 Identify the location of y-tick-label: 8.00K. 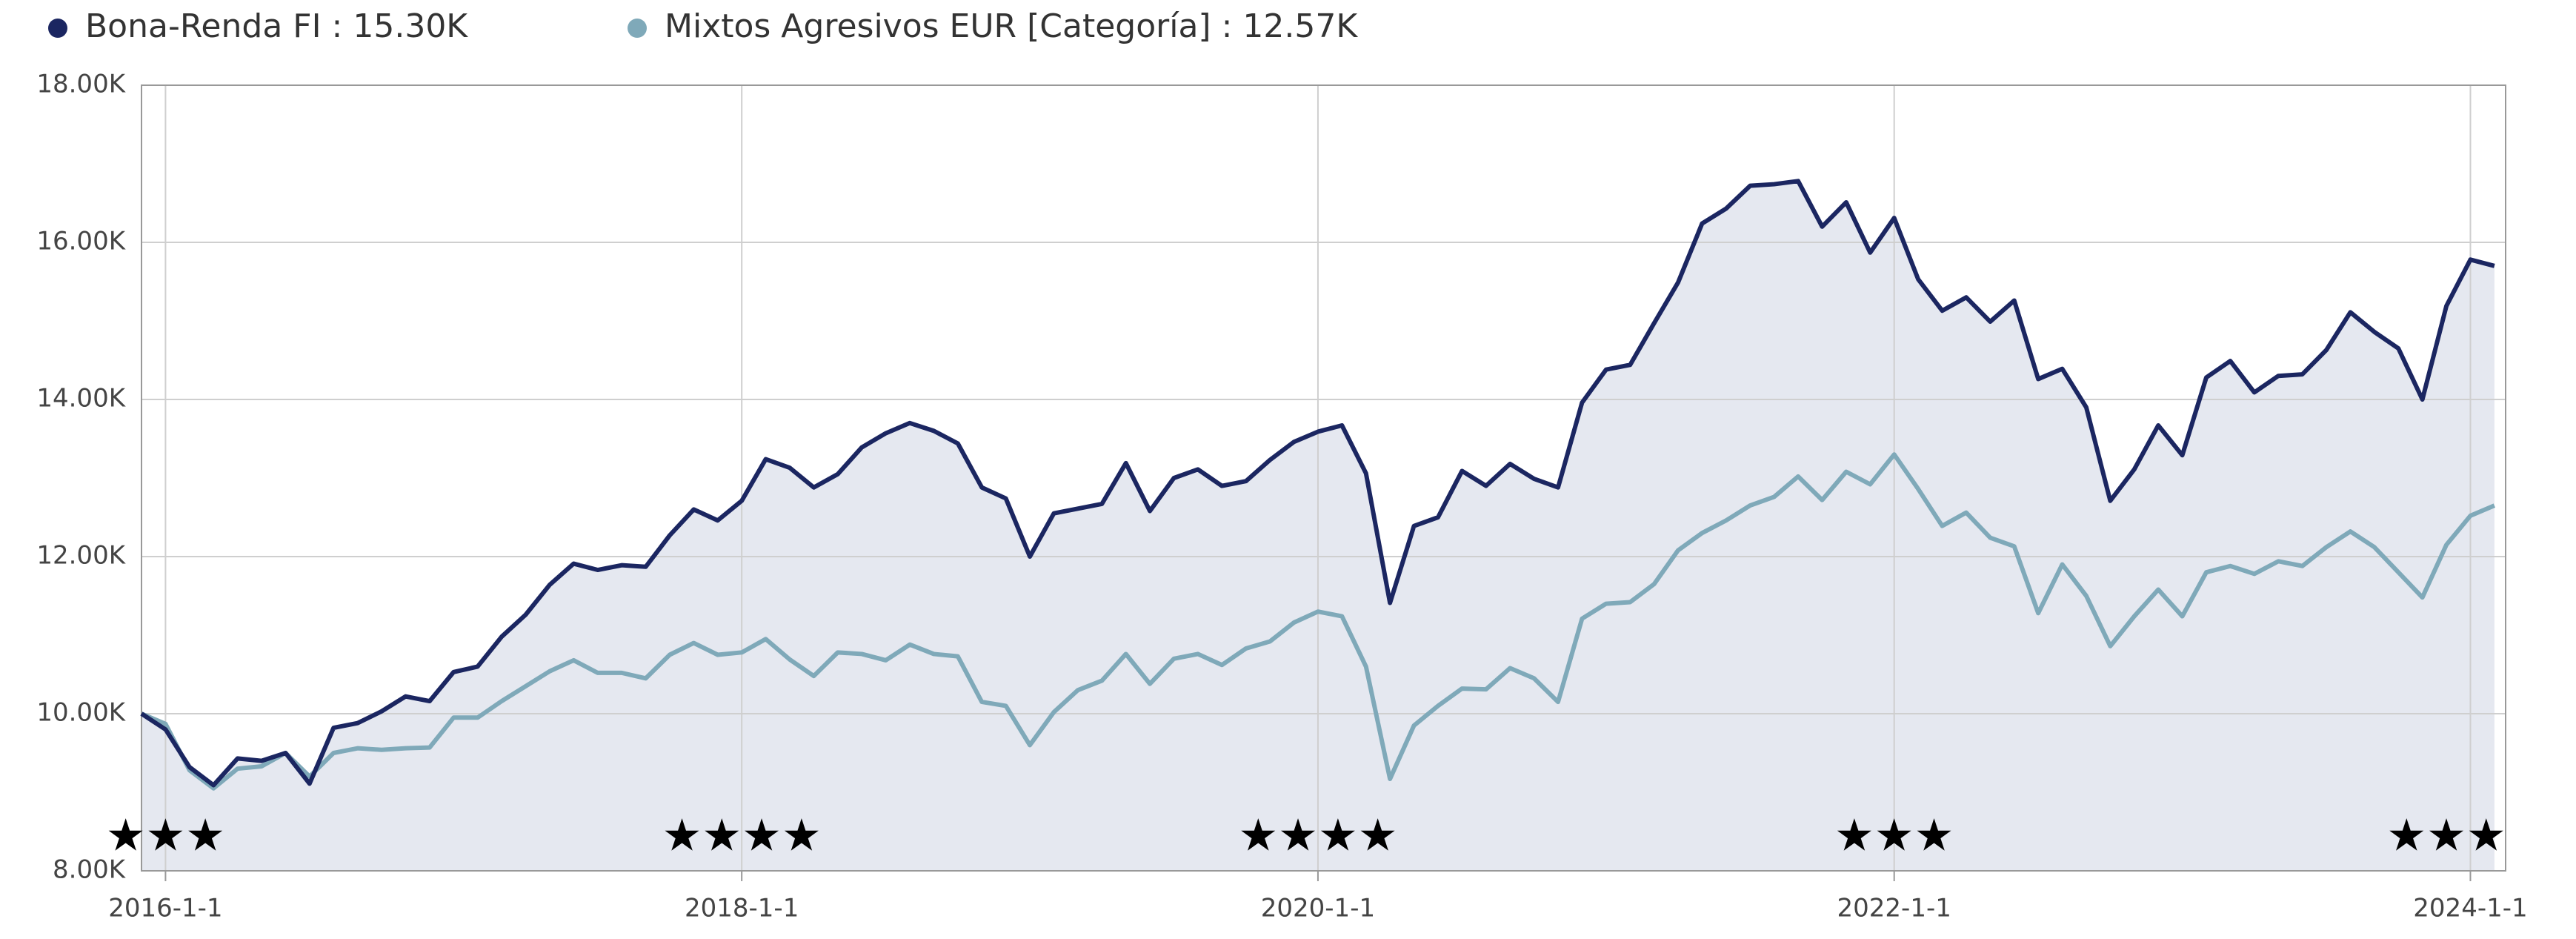
(90, 870).